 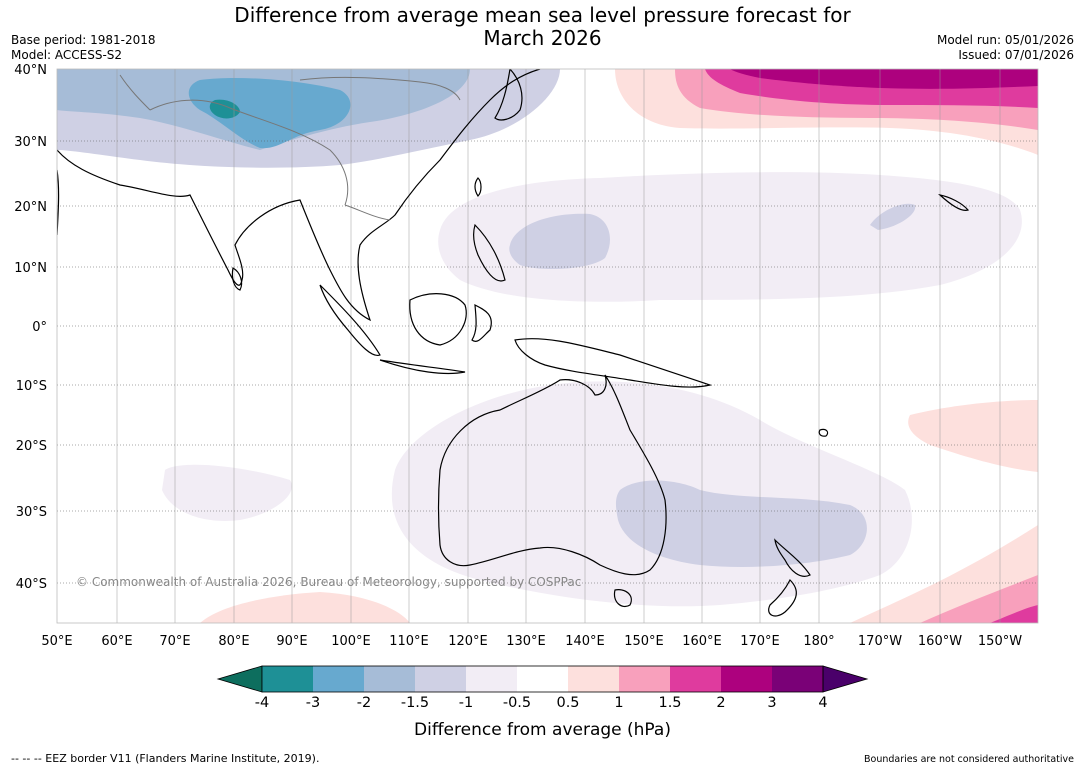 I want to click on lat-label: 10°N, so click(x=30, y=268).